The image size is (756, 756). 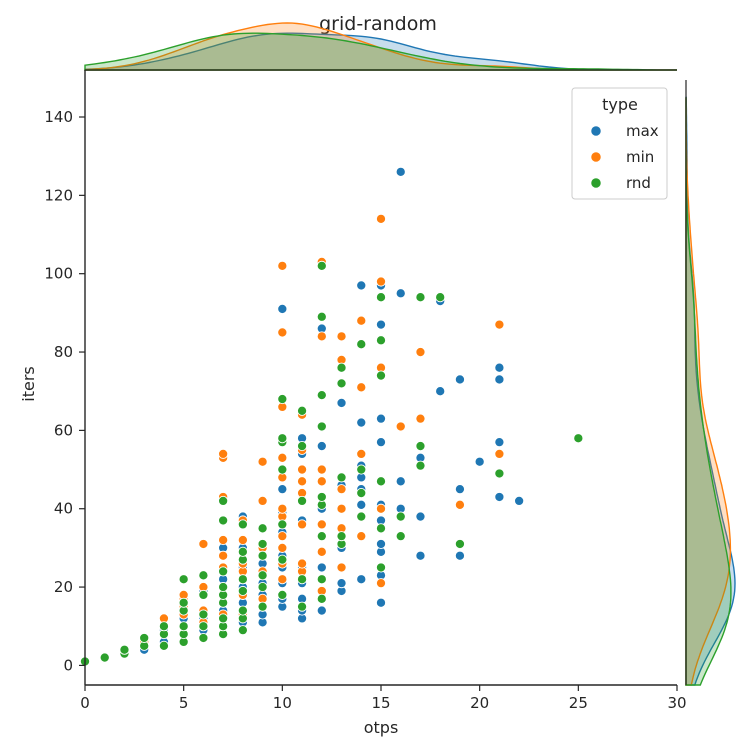 What do you see at coordinates (28, 383) in the screenshot?
I see `y-axis-label: iters` at bounding box center [28, 383].